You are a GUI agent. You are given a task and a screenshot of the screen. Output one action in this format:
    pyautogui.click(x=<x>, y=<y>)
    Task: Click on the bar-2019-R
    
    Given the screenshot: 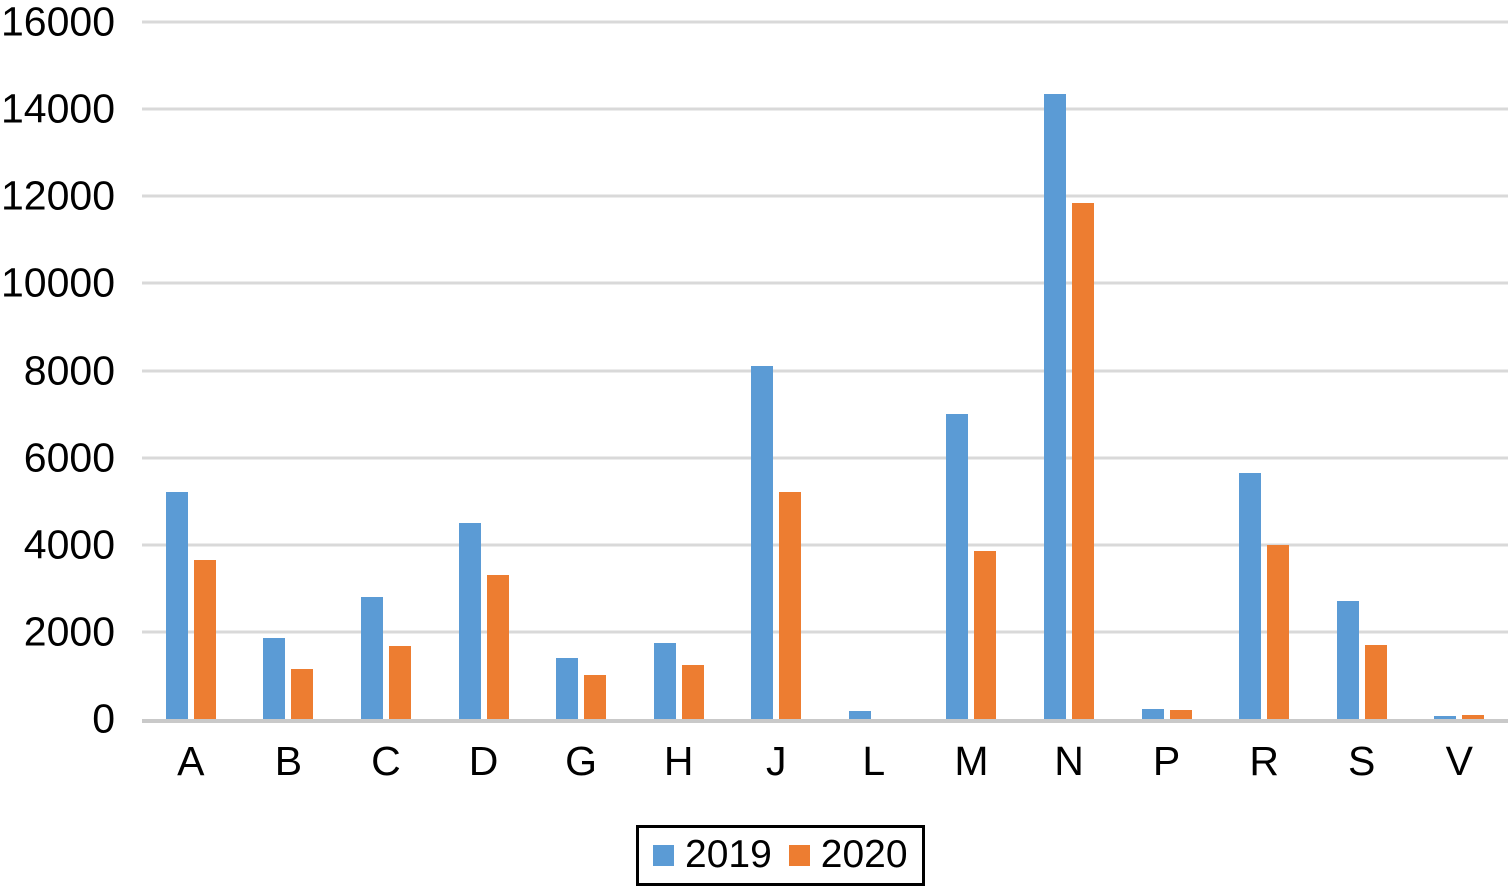 What is the action you would take?
    pyautogui.click(x=1250, y=595)
    